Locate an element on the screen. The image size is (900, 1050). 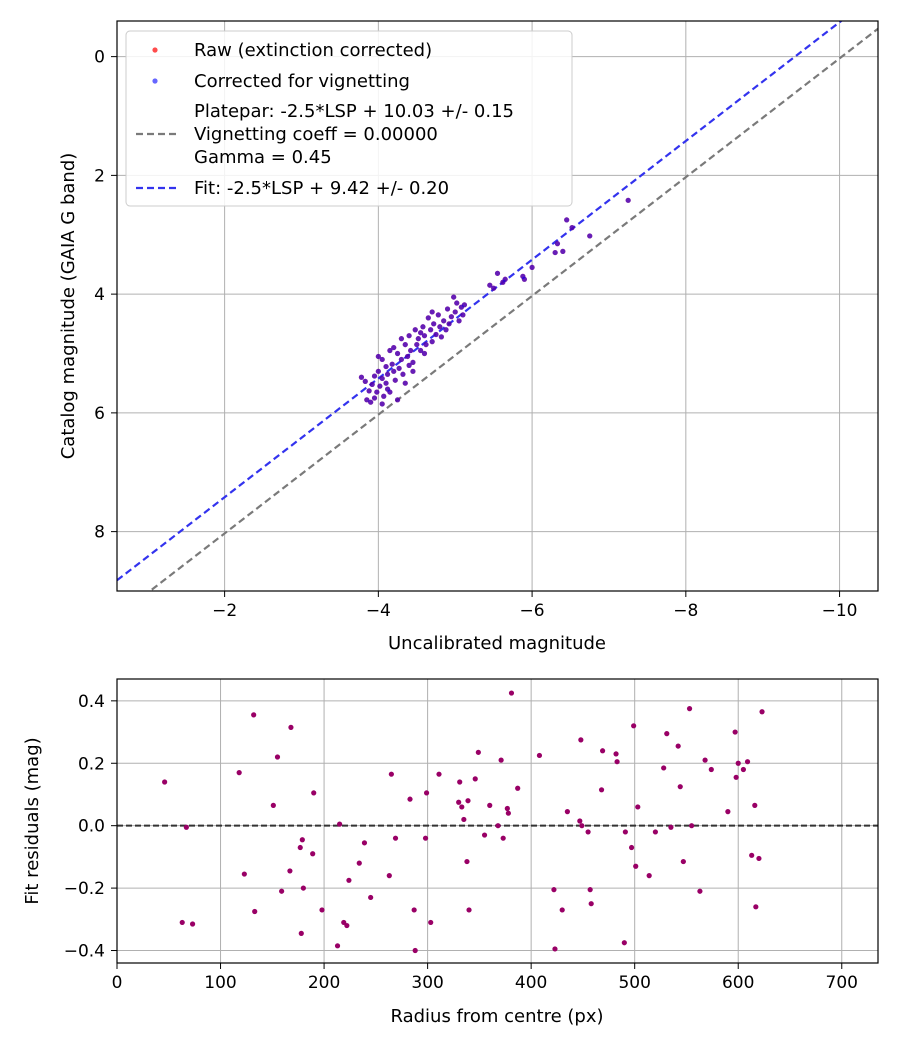
x-tick-label: −6 is located at coordinates (532, 611).